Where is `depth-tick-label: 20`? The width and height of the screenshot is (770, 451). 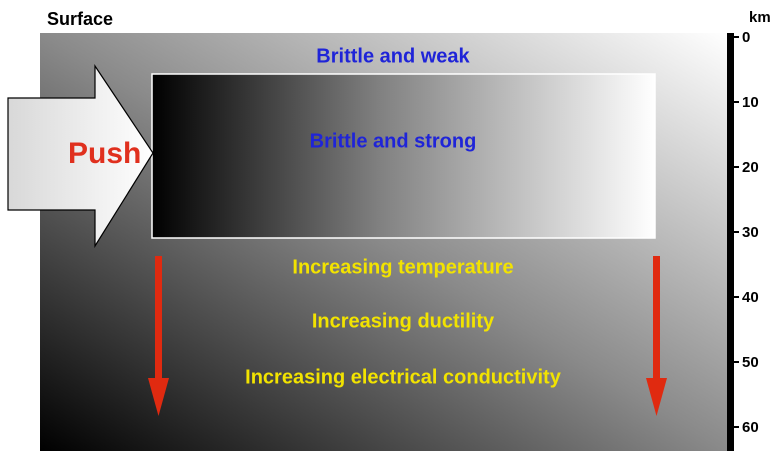
depth-tick-label: 20 is located at coordinates (750, 167).